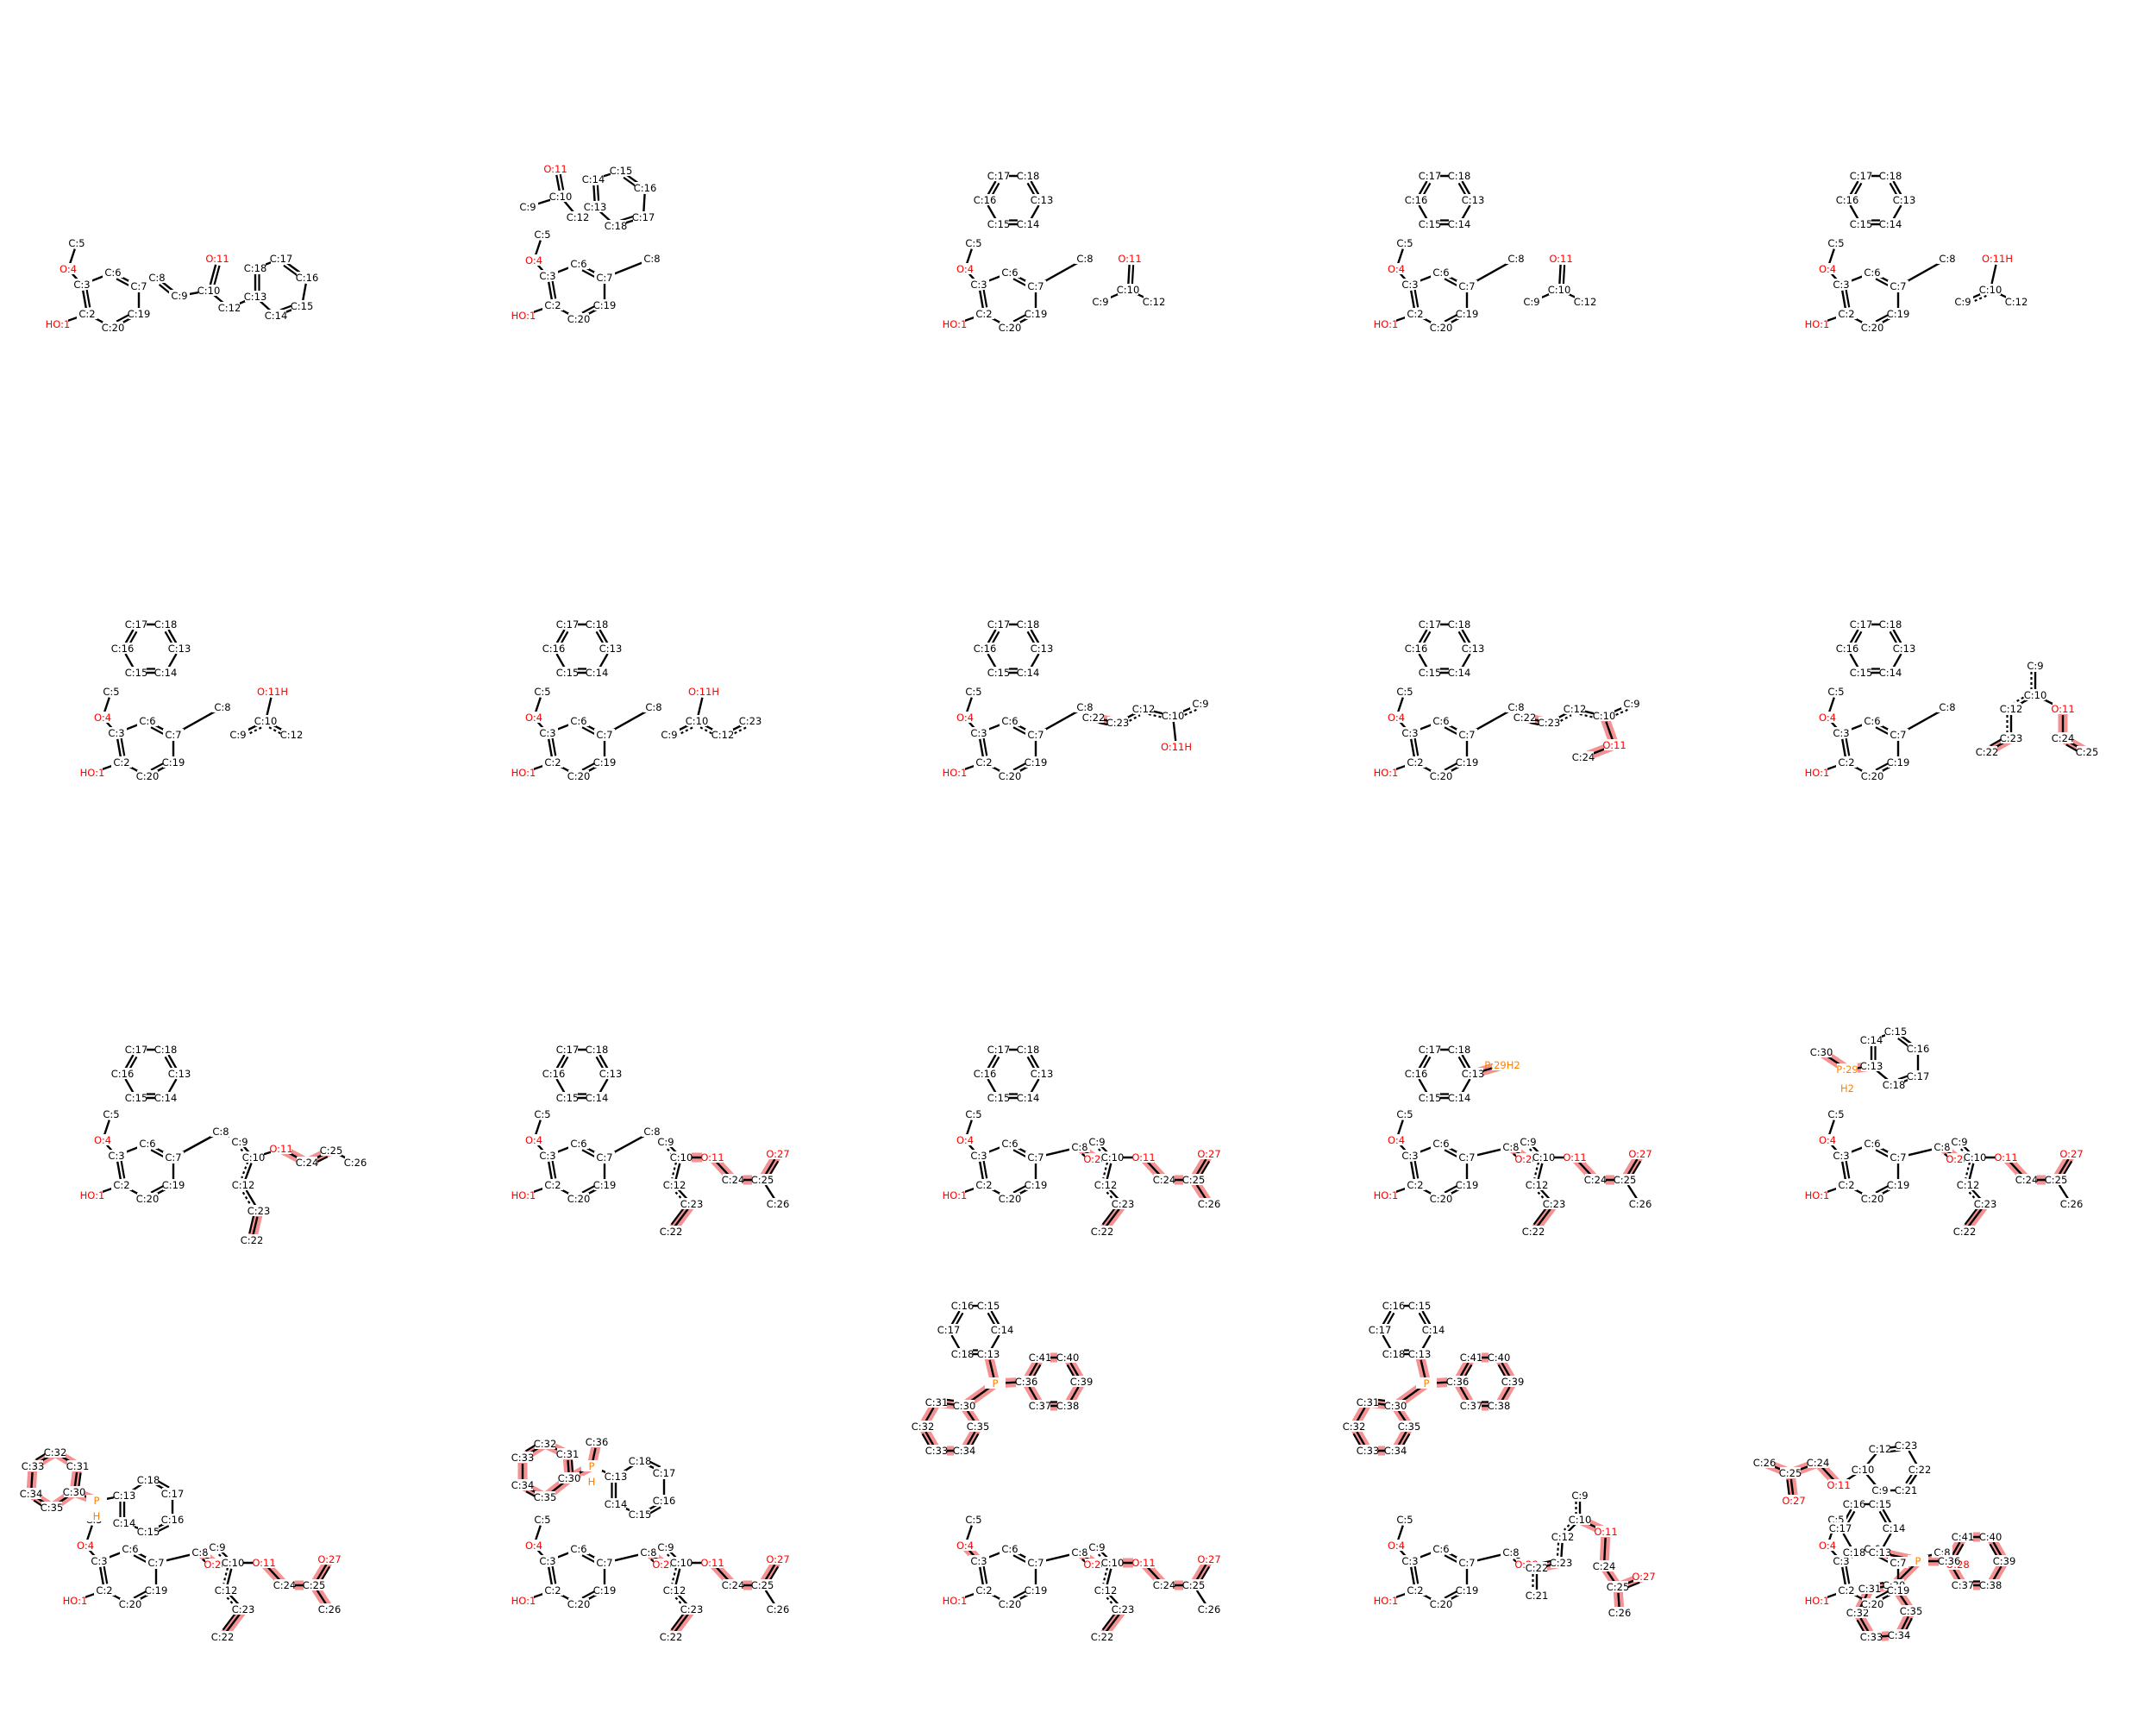  Describe the element at coordinates (1847, 1089) in the screenshot. I see `atom-label: H2` at that location.